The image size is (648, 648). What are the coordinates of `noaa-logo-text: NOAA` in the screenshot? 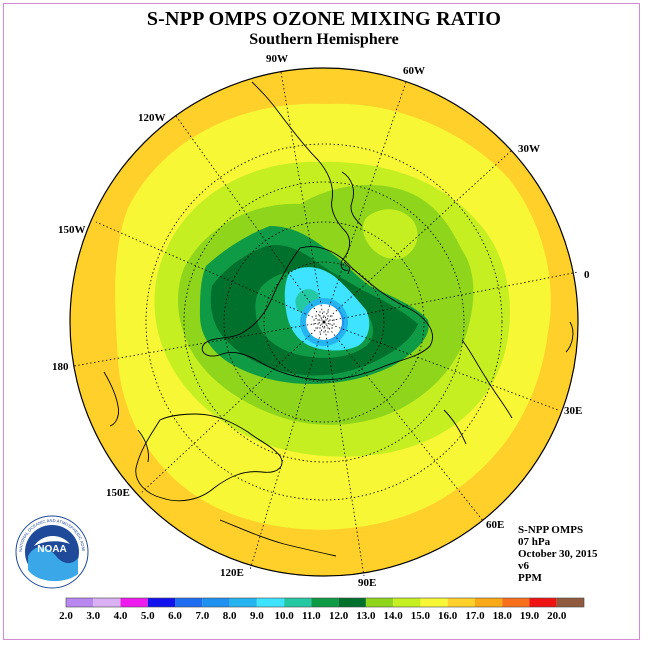 It's located at (51, 549).